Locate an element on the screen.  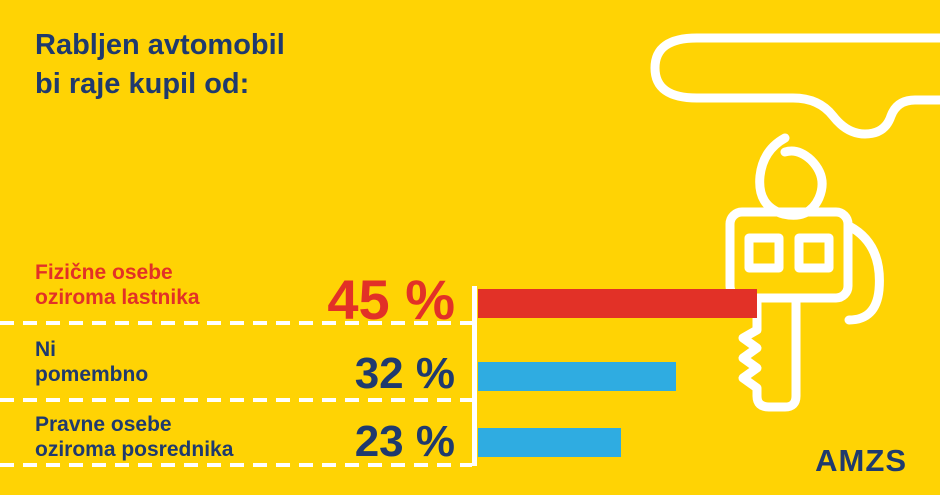
bar-pravne-osebe is located at coordinates (549, 442).